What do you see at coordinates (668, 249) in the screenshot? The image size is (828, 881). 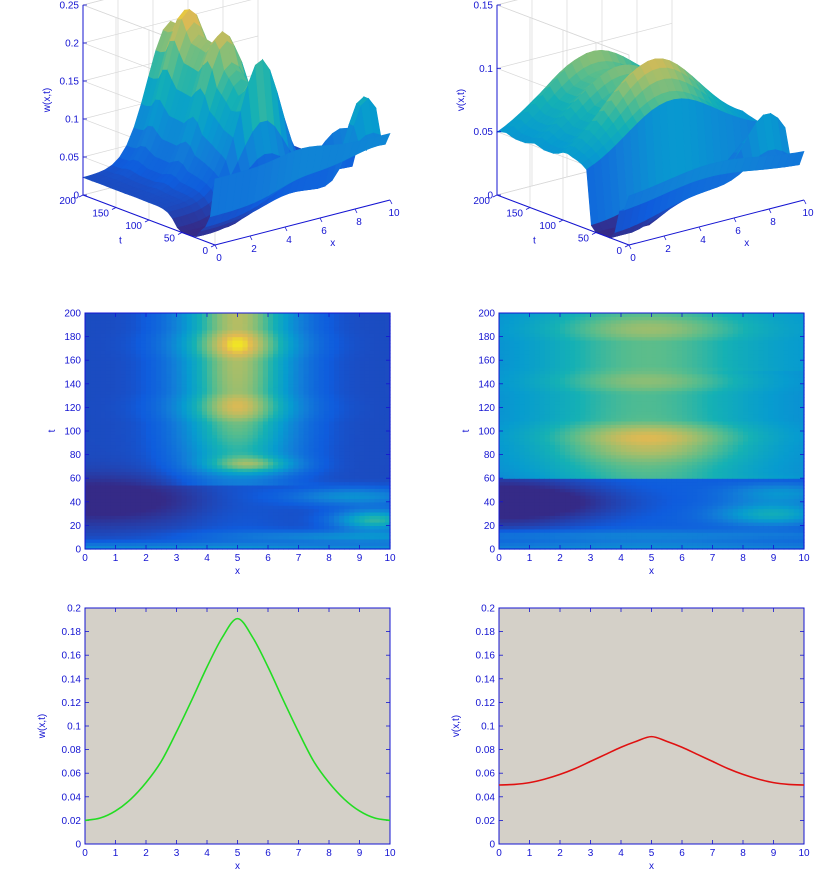 I see `x-tick-label: 2` at bounding box center [668, 249].